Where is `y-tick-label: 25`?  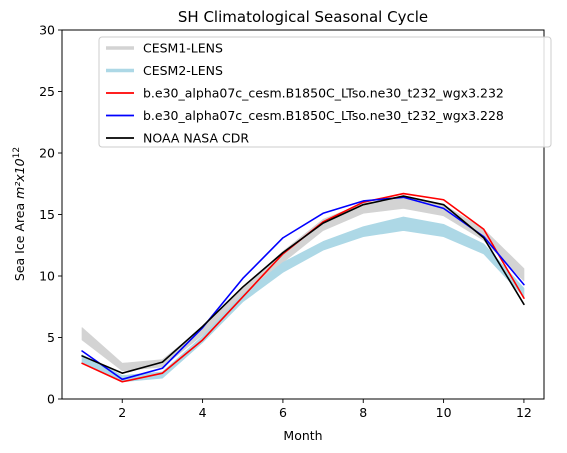 y-tick-label: 25 is located at coordinates (47, 91).